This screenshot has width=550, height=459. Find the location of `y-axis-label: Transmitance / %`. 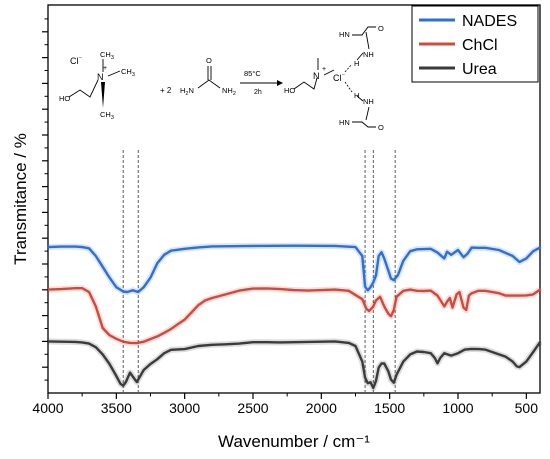

y-axis-label: Transmitance / % is located at coordinates (20, 199).